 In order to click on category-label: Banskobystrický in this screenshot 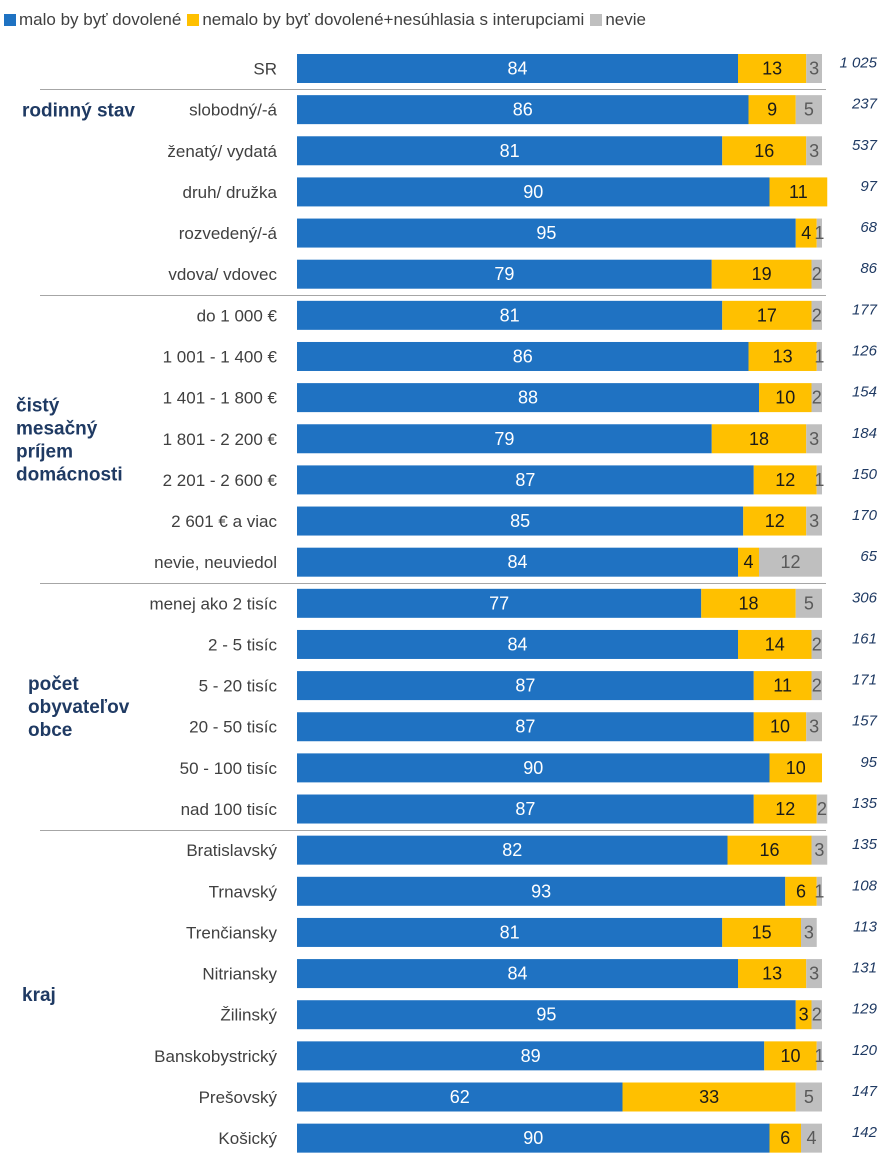, I will do `click(215, 1056)`.